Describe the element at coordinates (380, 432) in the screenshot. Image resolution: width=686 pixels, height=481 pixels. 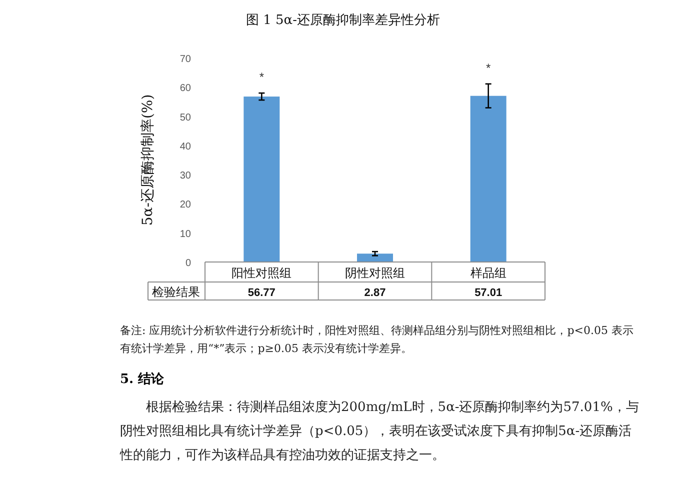
I see `text: 根据检验结果：待测样品组浓度为200mg/mL时，5α-还原酶抑制率约为57.01%，与阴性对照组相比具有统计学差异（p<0.05），表明在该受试浓度下具有抑制5α-还原酶活性的能力，可作为该样品具有控油功效的证据支持之一。` at that location.